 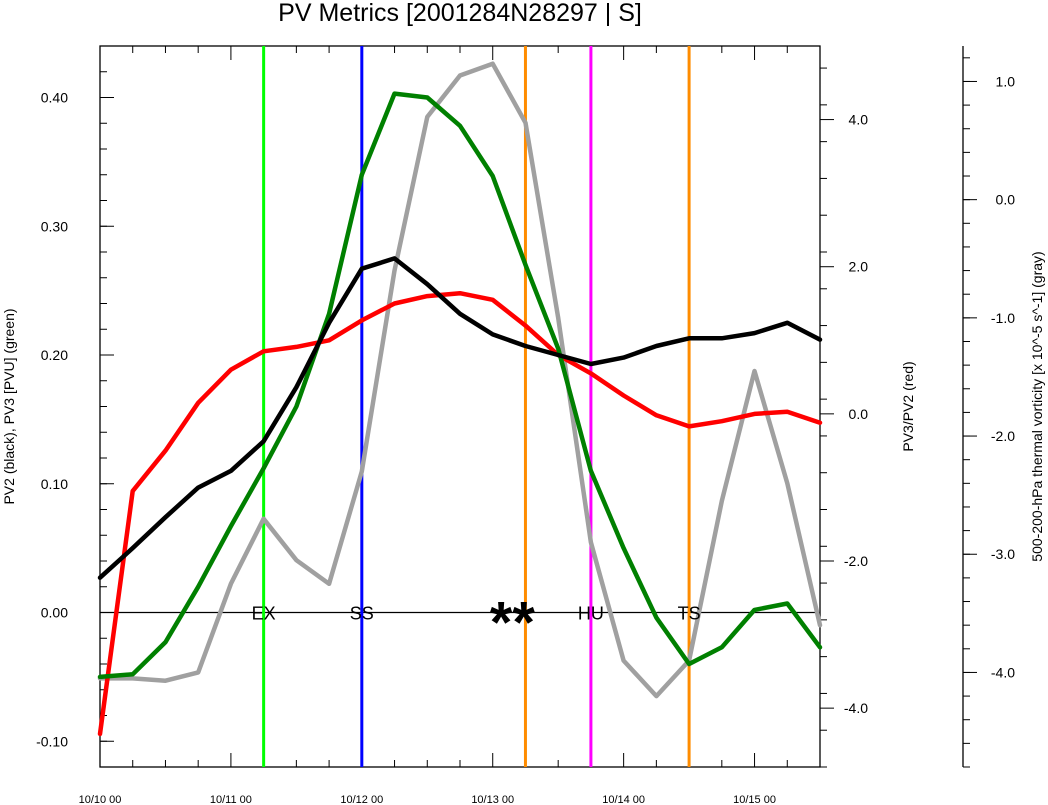 What do you see at coordinates (859, 414) in the screenshot?
I see `middle-tick-label: 0.0` at bounding box center [859, 414].